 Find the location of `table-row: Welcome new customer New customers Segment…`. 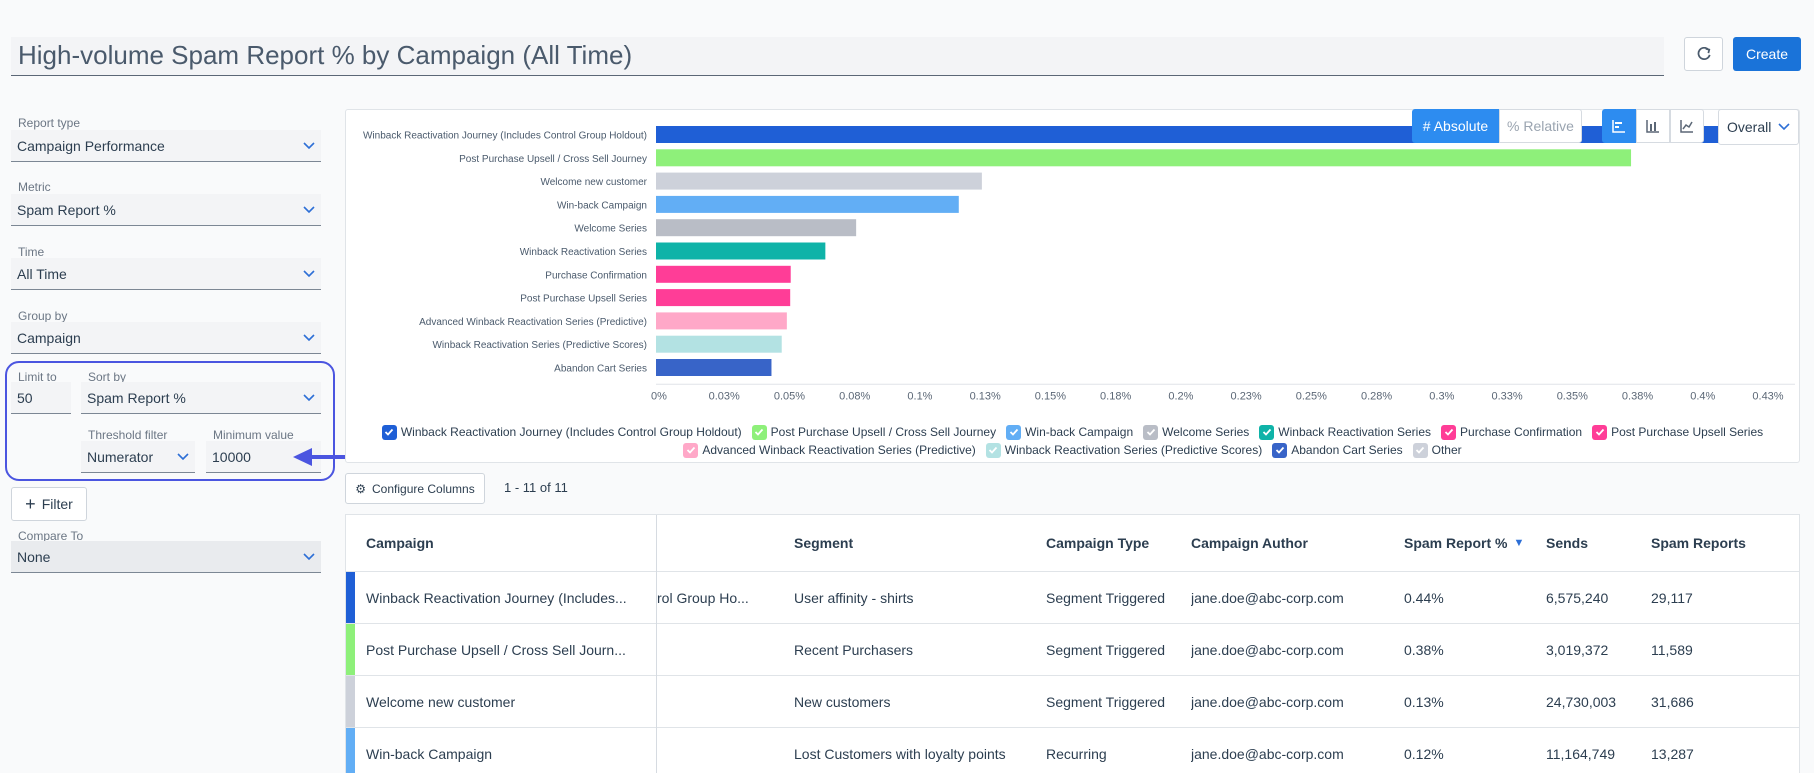

table-row: Welcome new customer New customers Segment… is located at coordinates (1072, 701).